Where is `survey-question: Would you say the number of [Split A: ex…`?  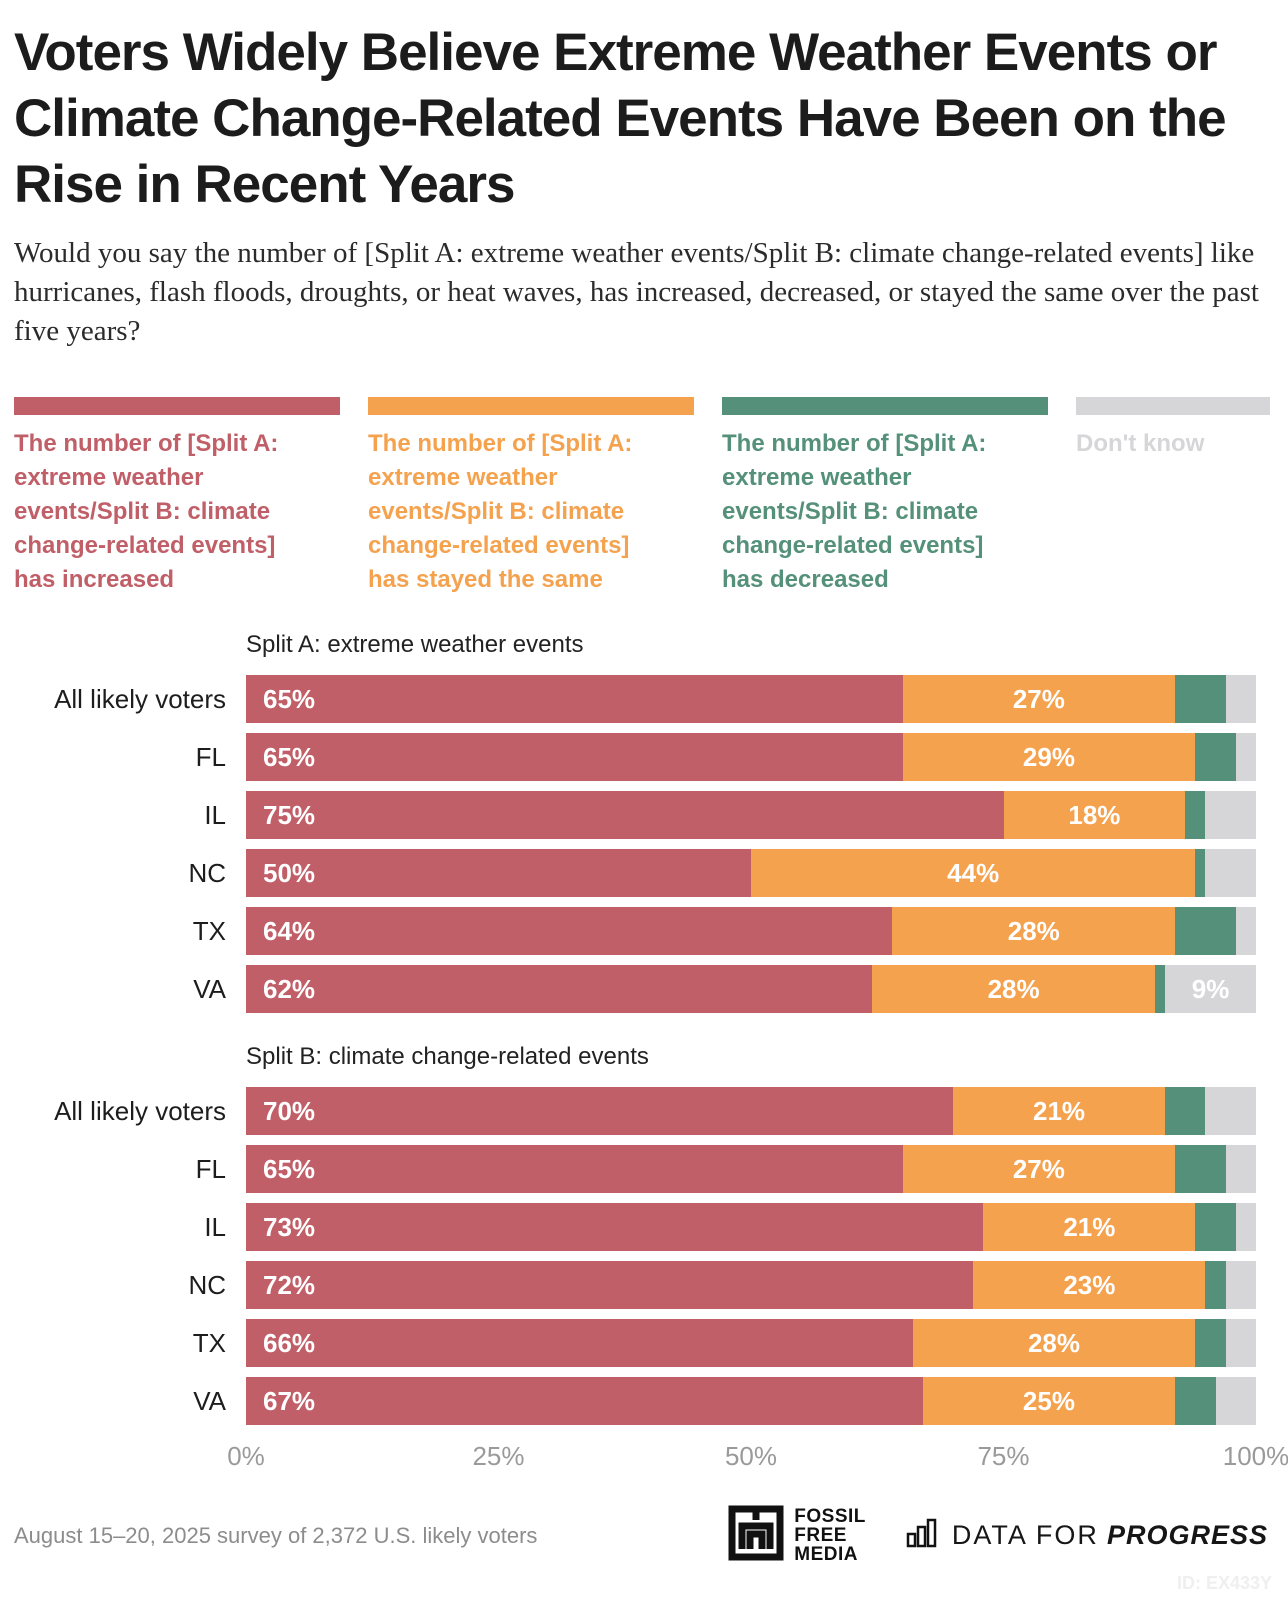 survey-question: Would you say the number of [Split A: ex… is located at coordinates (636, 292).